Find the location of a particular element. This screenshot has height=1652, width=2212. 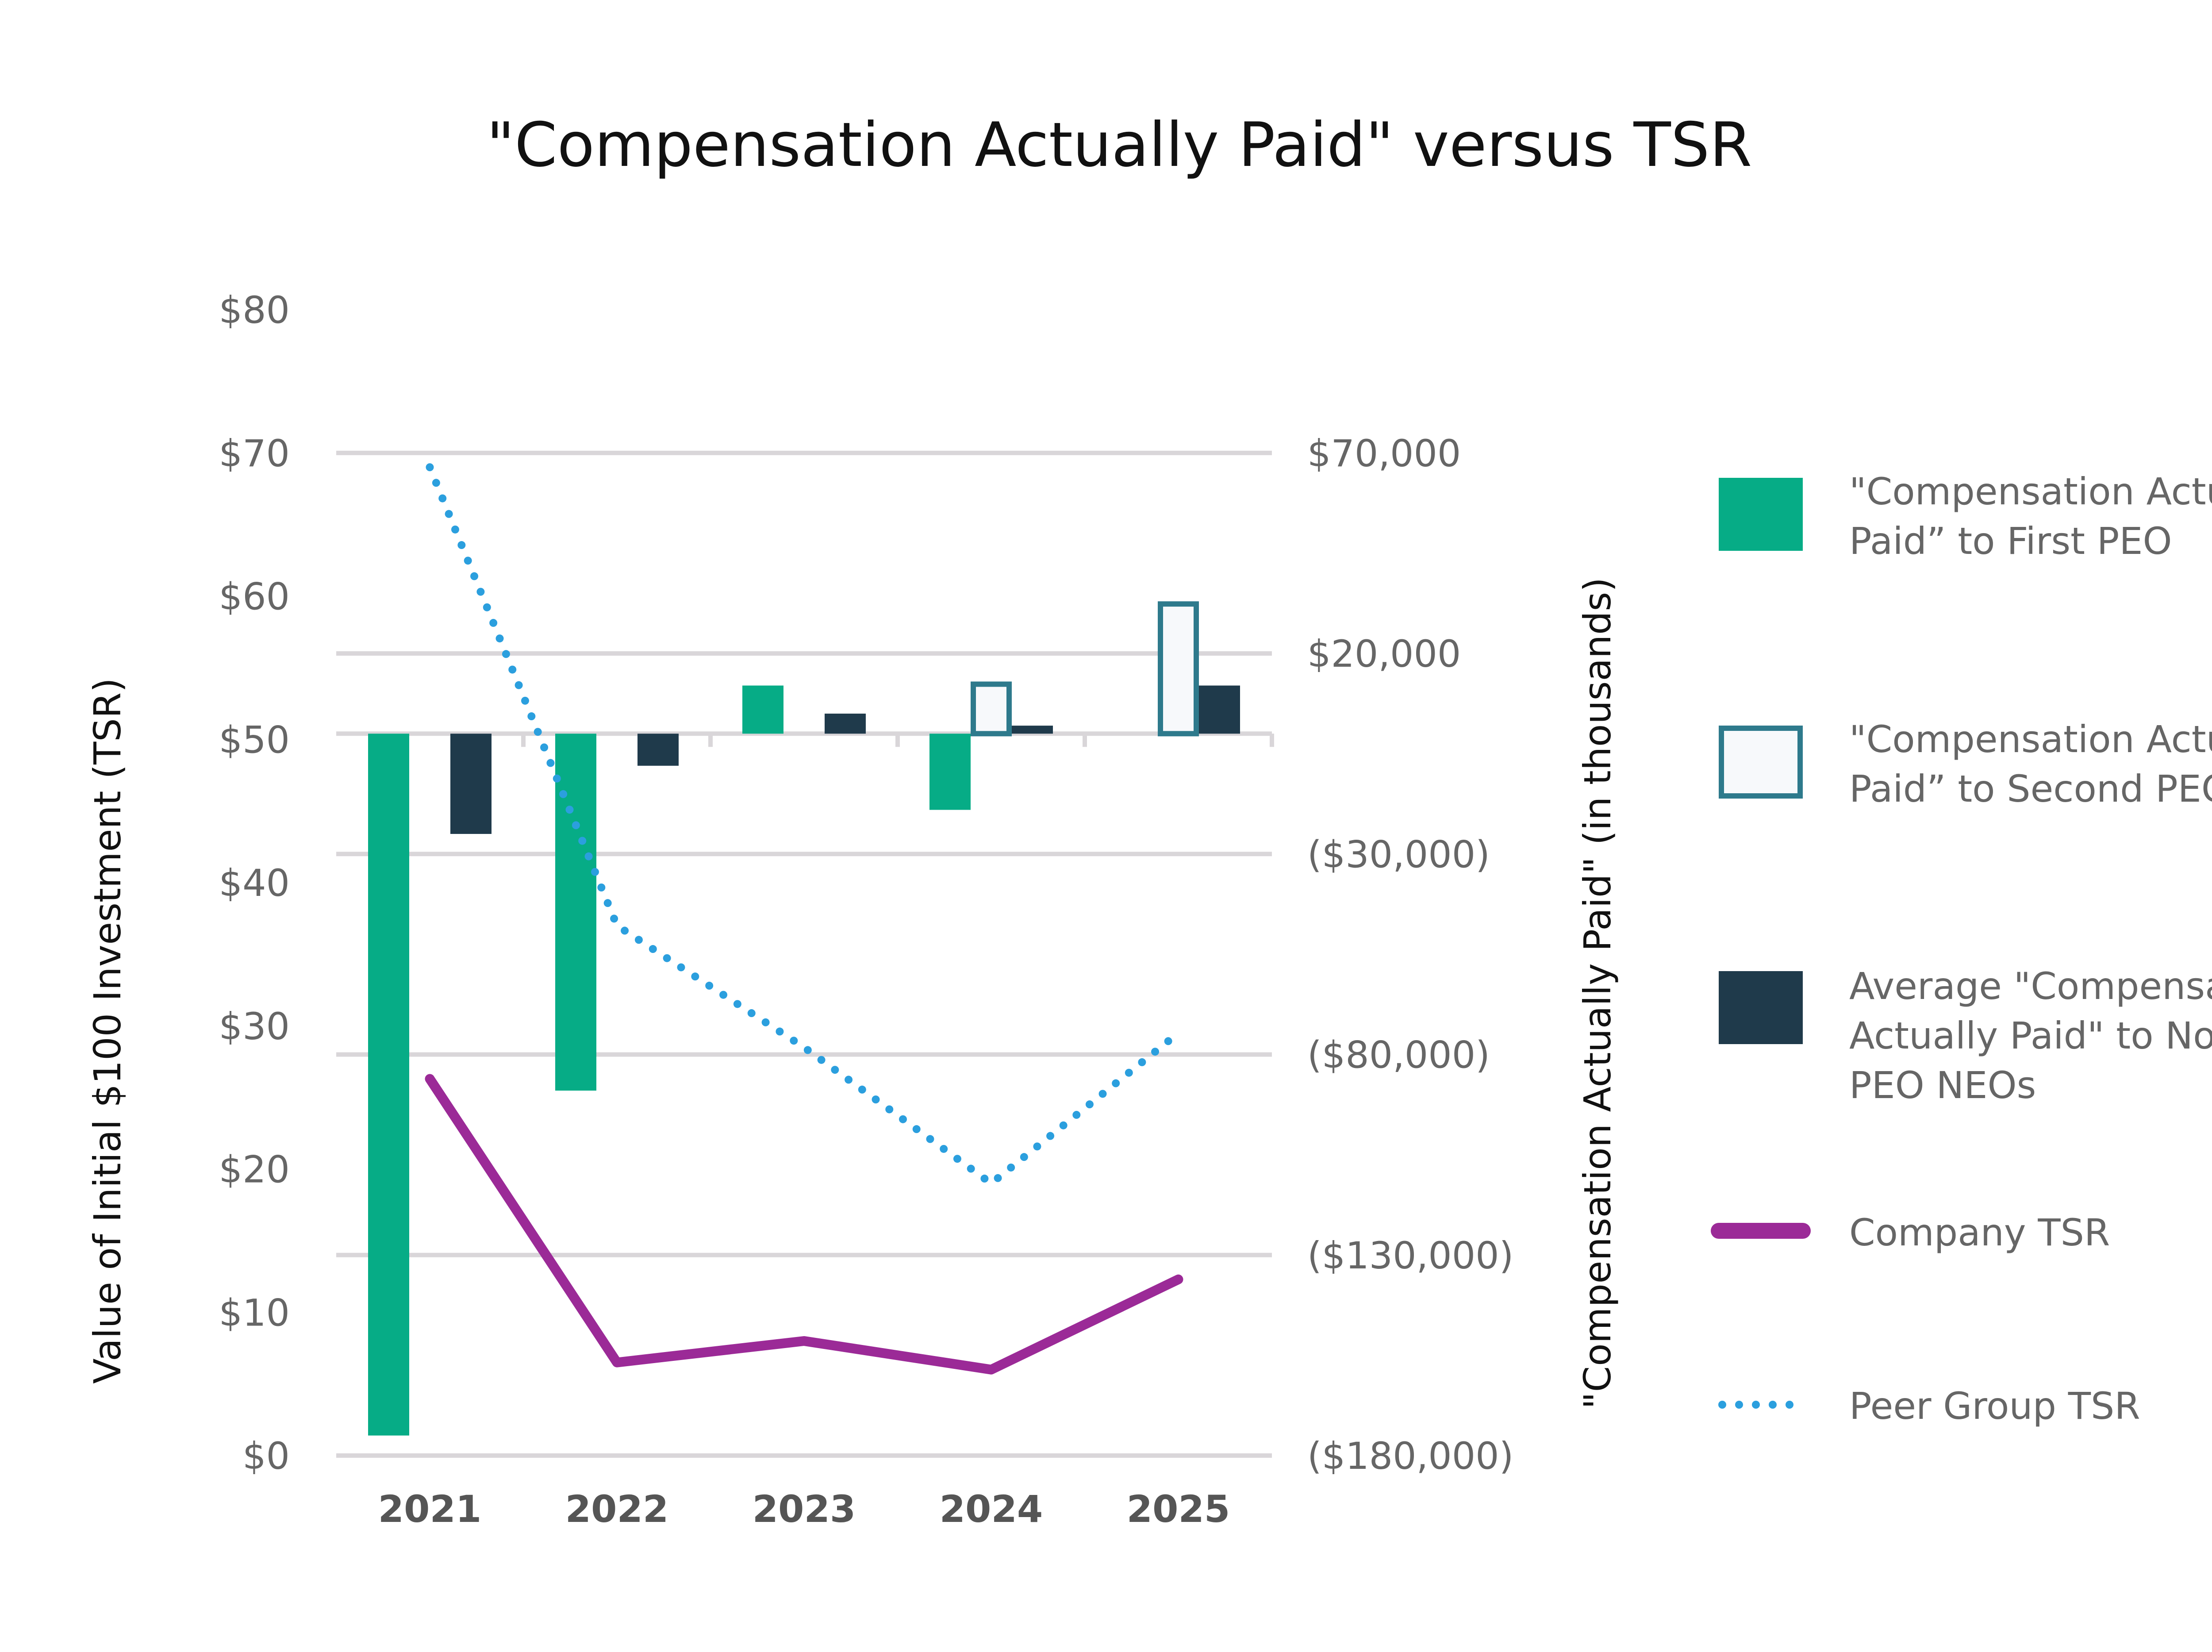

x-tick-label: 2025 is located at coordinates (1179, 1509).